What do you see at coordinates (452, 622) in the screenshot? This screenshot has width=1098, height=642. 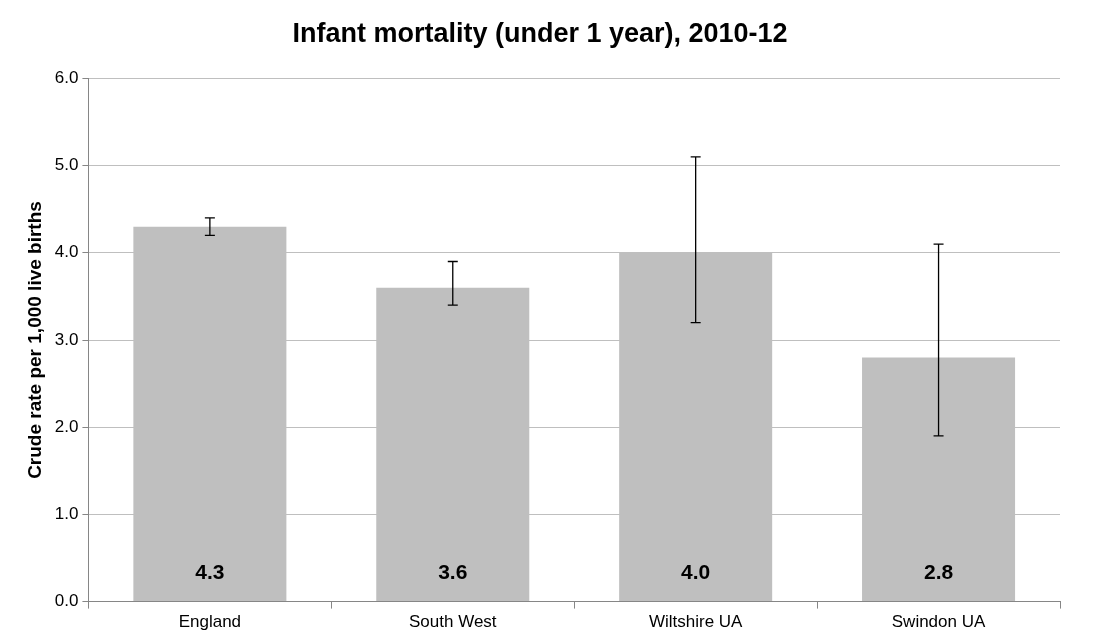 I see `x-tick-label: South West` at bounding box center [452, 622].